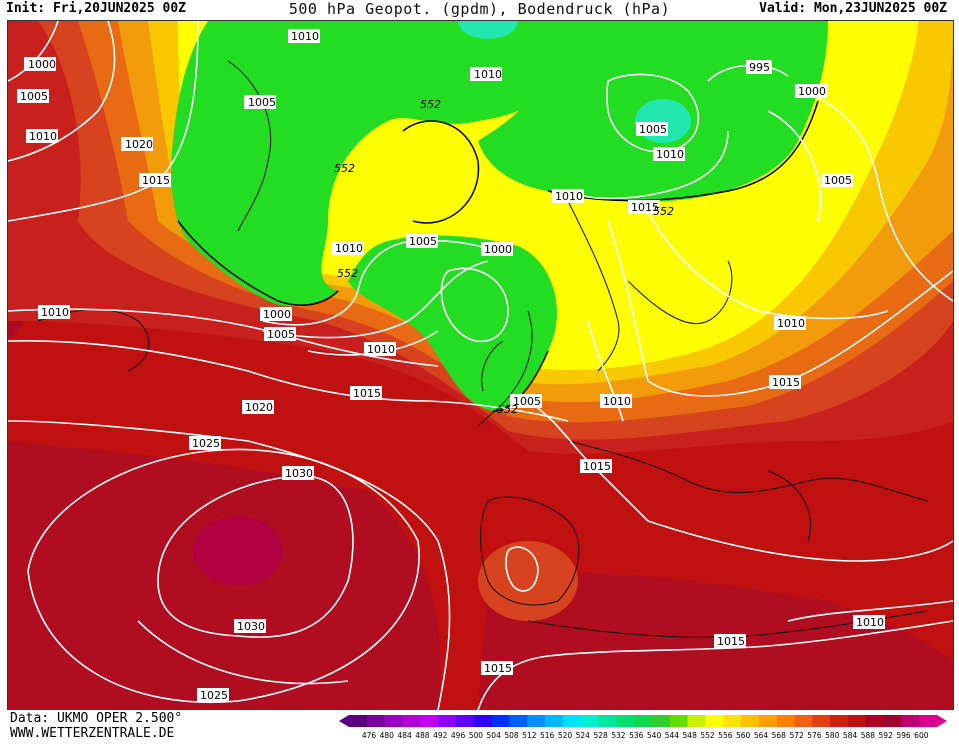 This screenshot has height=745, width=959. I want to click on isobar-1030-ring, so click(255, 556).